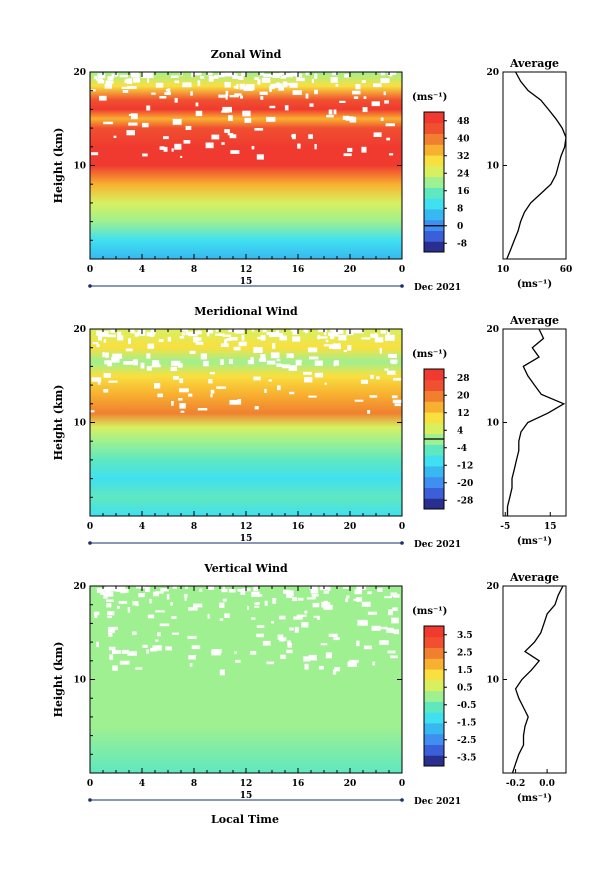  Describe the element at coordinates (465, 501) in the screenshot. I see `colorbar-tick-label: -28` at that location.